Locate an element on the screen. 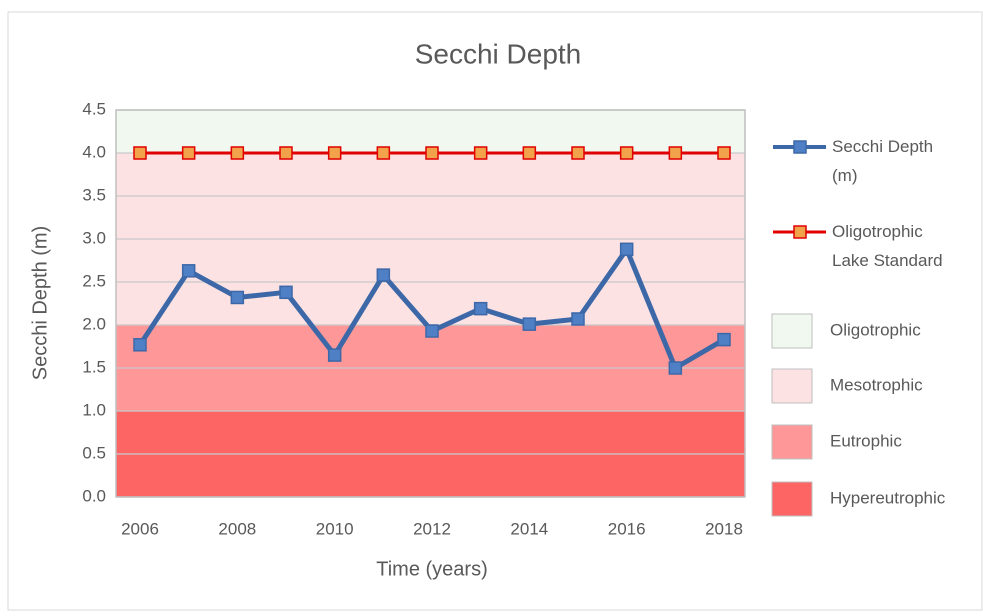 This screenshot has height=616, width=983. legend-label: Eutrophic is located at coordinates (866, 440).